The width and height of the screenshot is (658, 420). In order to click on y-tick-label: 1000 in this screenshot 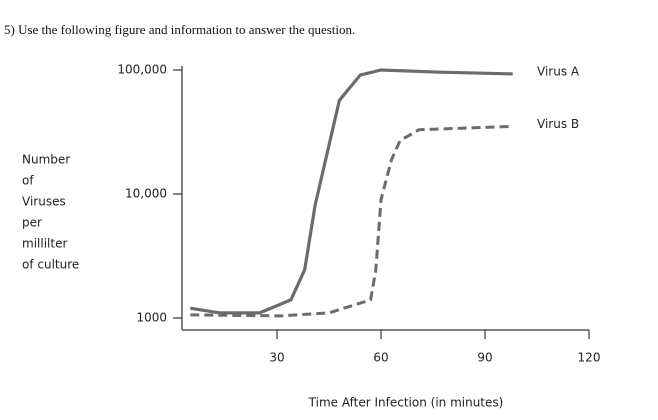, I will do `click(151, 318)`.